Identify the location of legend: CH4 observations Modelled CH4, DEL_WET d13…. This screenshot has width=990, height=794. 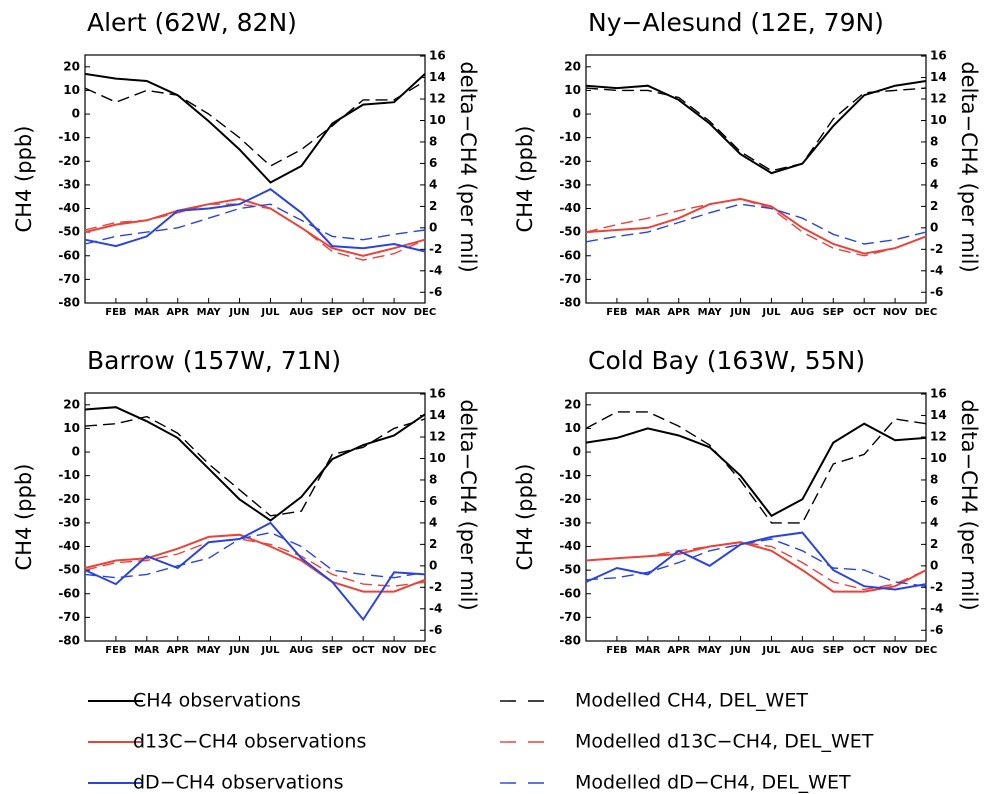
(481, 742).